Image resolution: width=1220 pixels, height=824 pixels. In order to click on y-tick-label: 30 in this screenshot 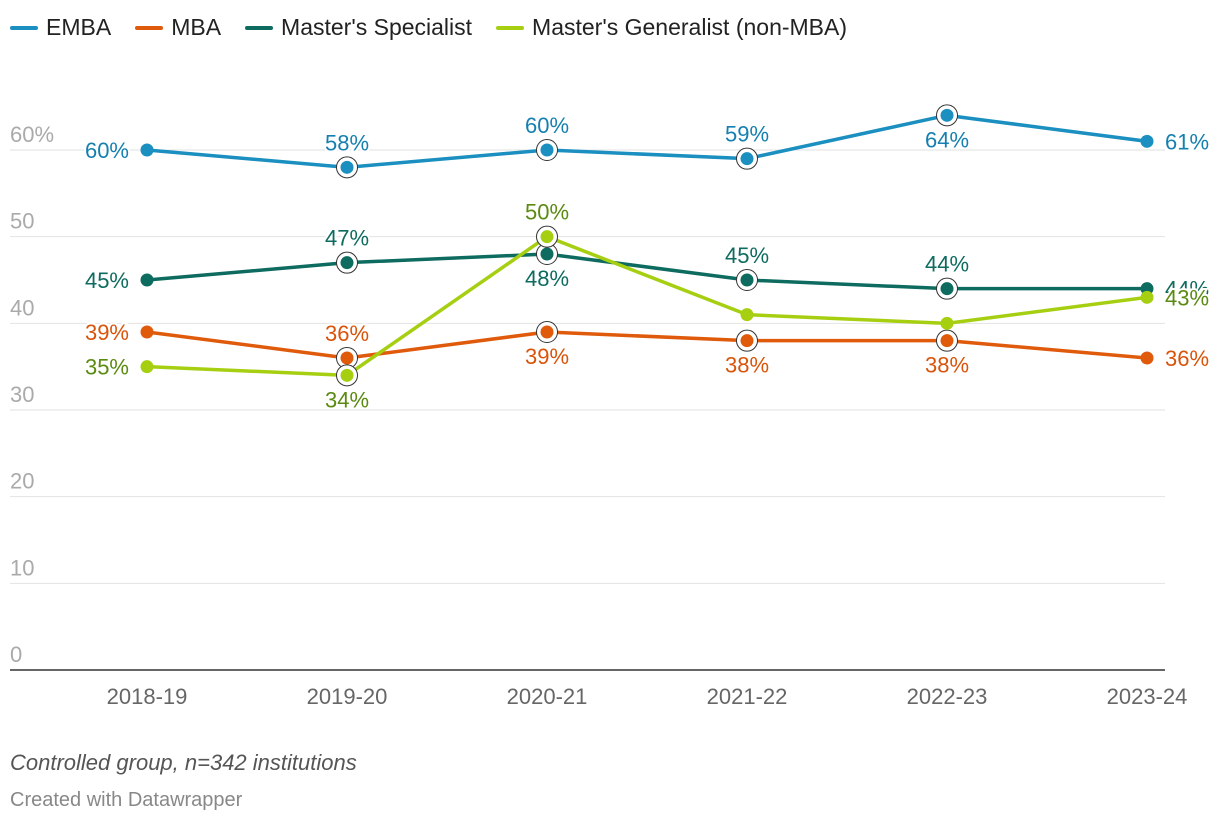, I will do `click(22, 394)`.